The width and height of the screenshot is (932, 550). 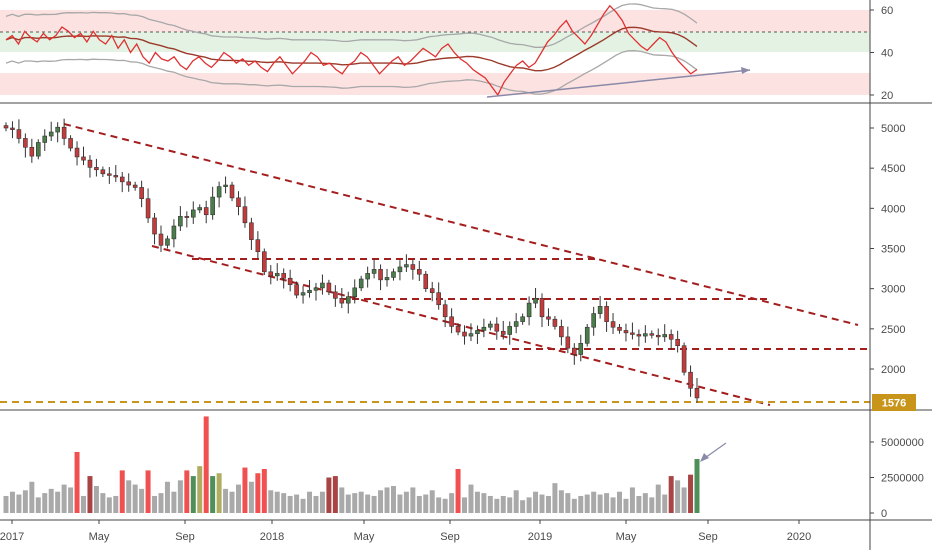 What do you see at coordinates (897, 478) in the screenshot?
I see `volume-axis-ticks: 5000000 2500000 0` at bounding box center [897, 478].